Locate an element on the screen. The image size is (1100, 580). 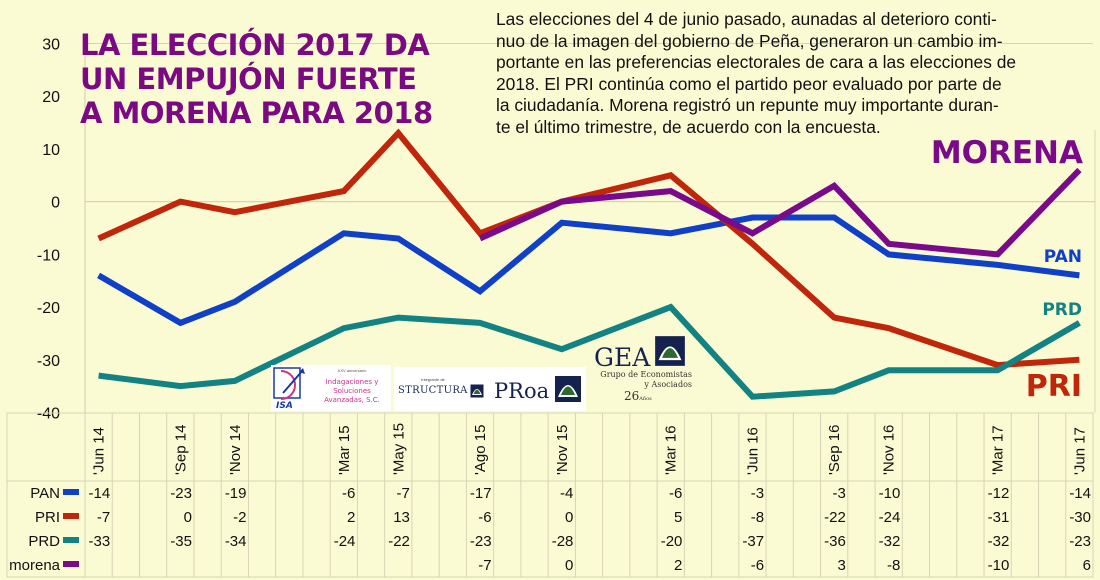
legend-label-morena: morena is located at coordinates (35, 565).